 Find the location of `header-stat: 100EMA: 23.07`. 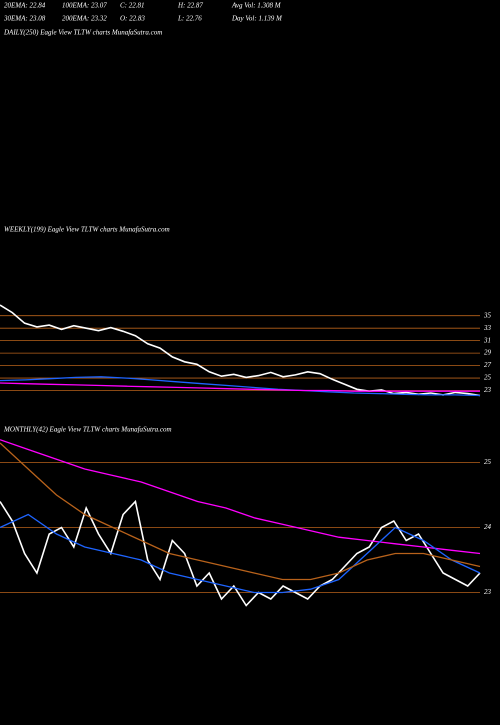

header-stat: 100EMA: 23.07 is located at coordinates (84, 6).